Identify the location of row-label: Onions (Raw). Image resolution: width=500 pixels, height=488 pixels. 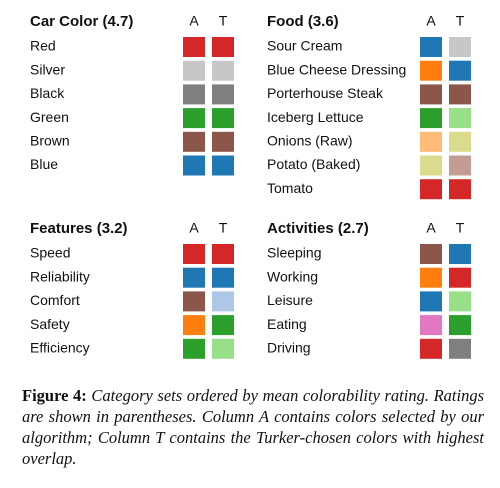
(310, 141).